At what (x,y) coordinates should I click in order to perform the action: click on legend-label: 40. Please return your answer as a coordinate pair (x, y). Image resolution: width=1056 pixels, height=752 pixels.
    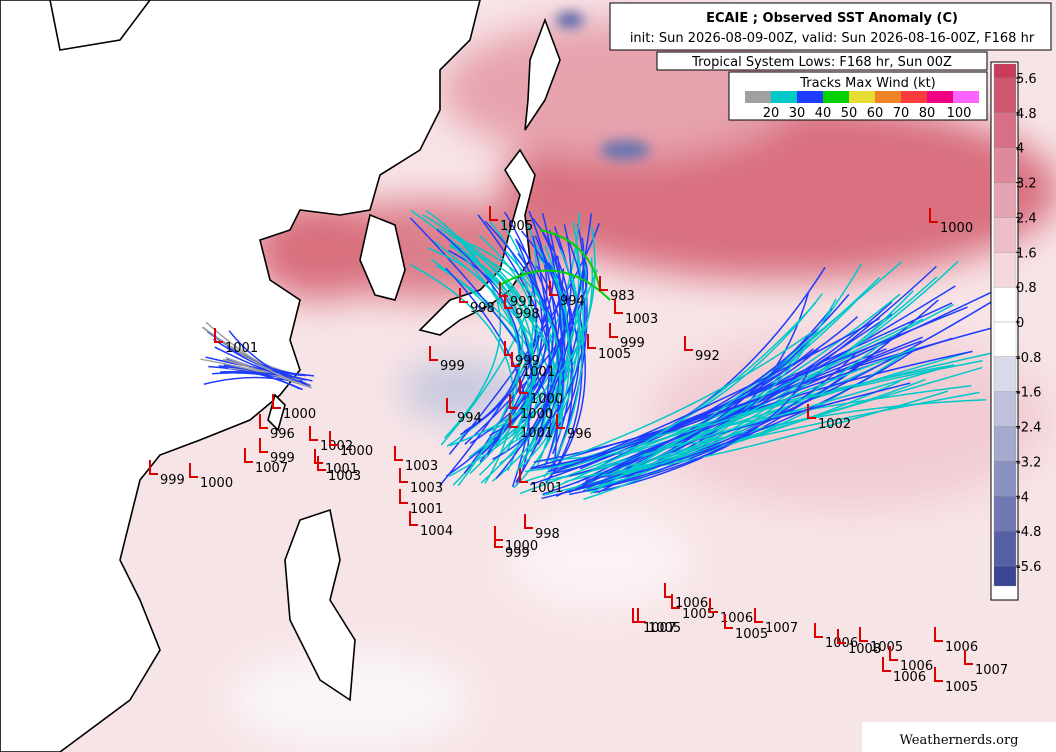
    Looking at the image, I should click on (823, 113).